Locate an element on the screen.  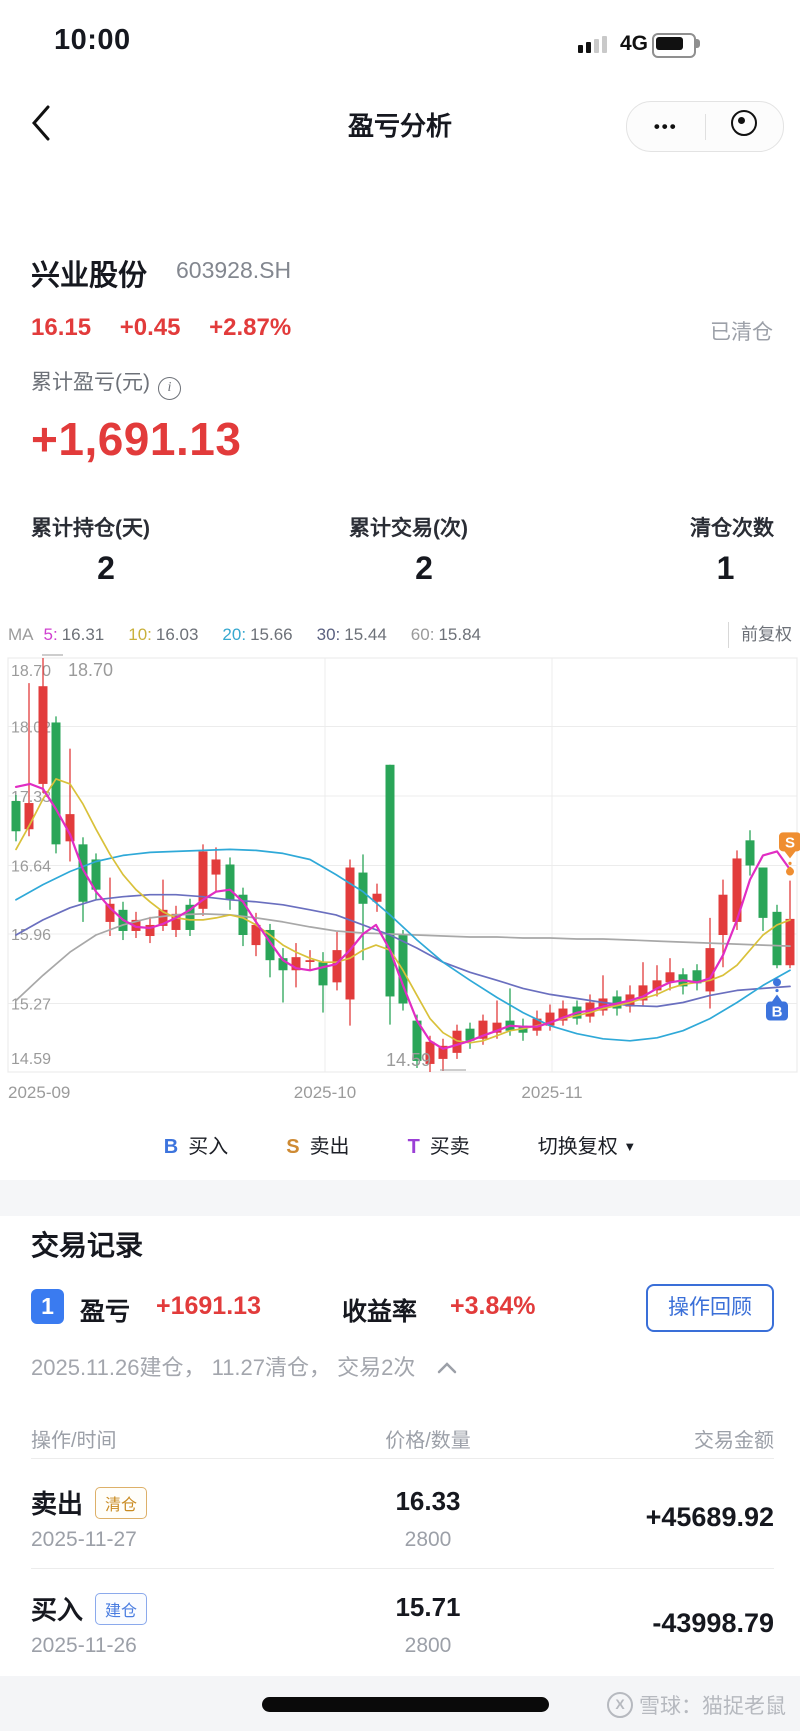
page-title: 盈亏分析 is located at coordinates (399, 126).